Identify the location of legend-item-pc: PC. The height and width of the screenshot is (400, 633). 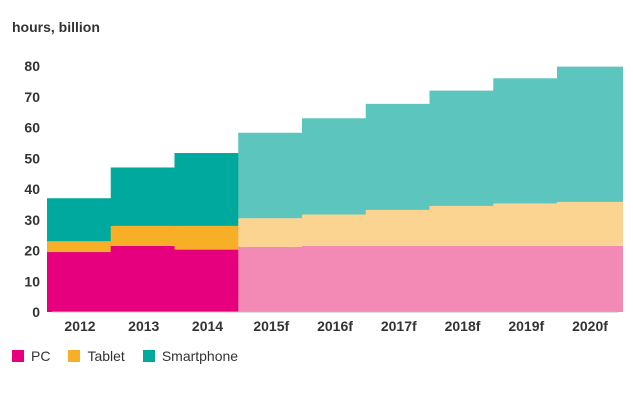
(31, 356).